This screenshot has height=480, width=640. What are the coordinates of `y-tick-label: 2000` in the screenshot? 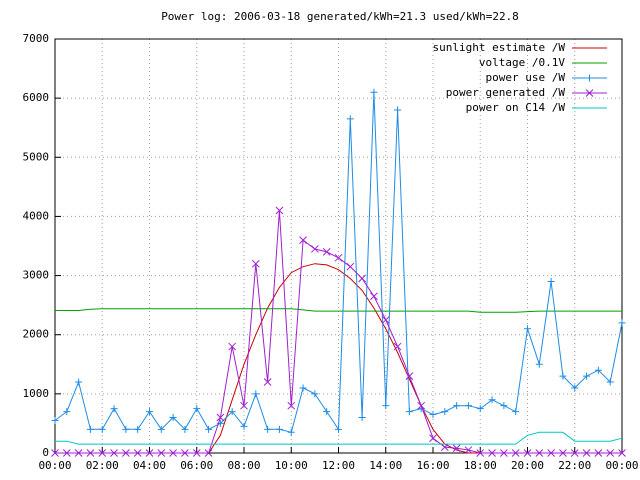 It's located at (36, 334).